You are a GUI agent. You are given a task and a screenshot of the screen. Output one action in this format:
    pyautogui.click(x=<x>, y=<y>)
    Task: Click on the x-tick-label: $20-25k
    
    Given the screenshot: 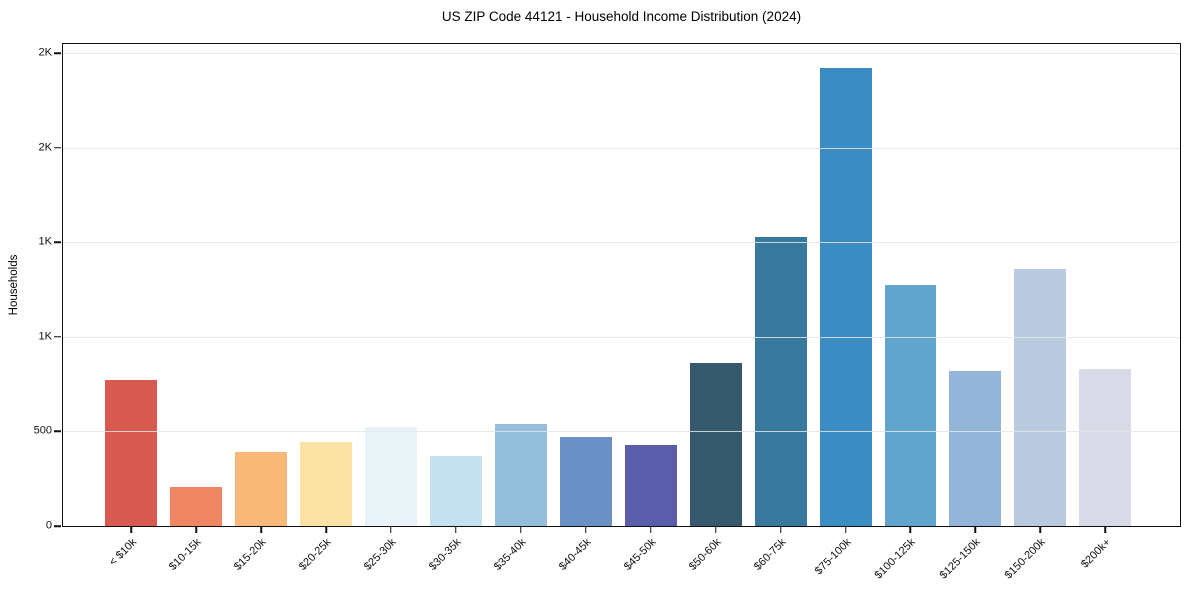 What is the action you would take?
    pyautogui.click(x=315, y=554)
    